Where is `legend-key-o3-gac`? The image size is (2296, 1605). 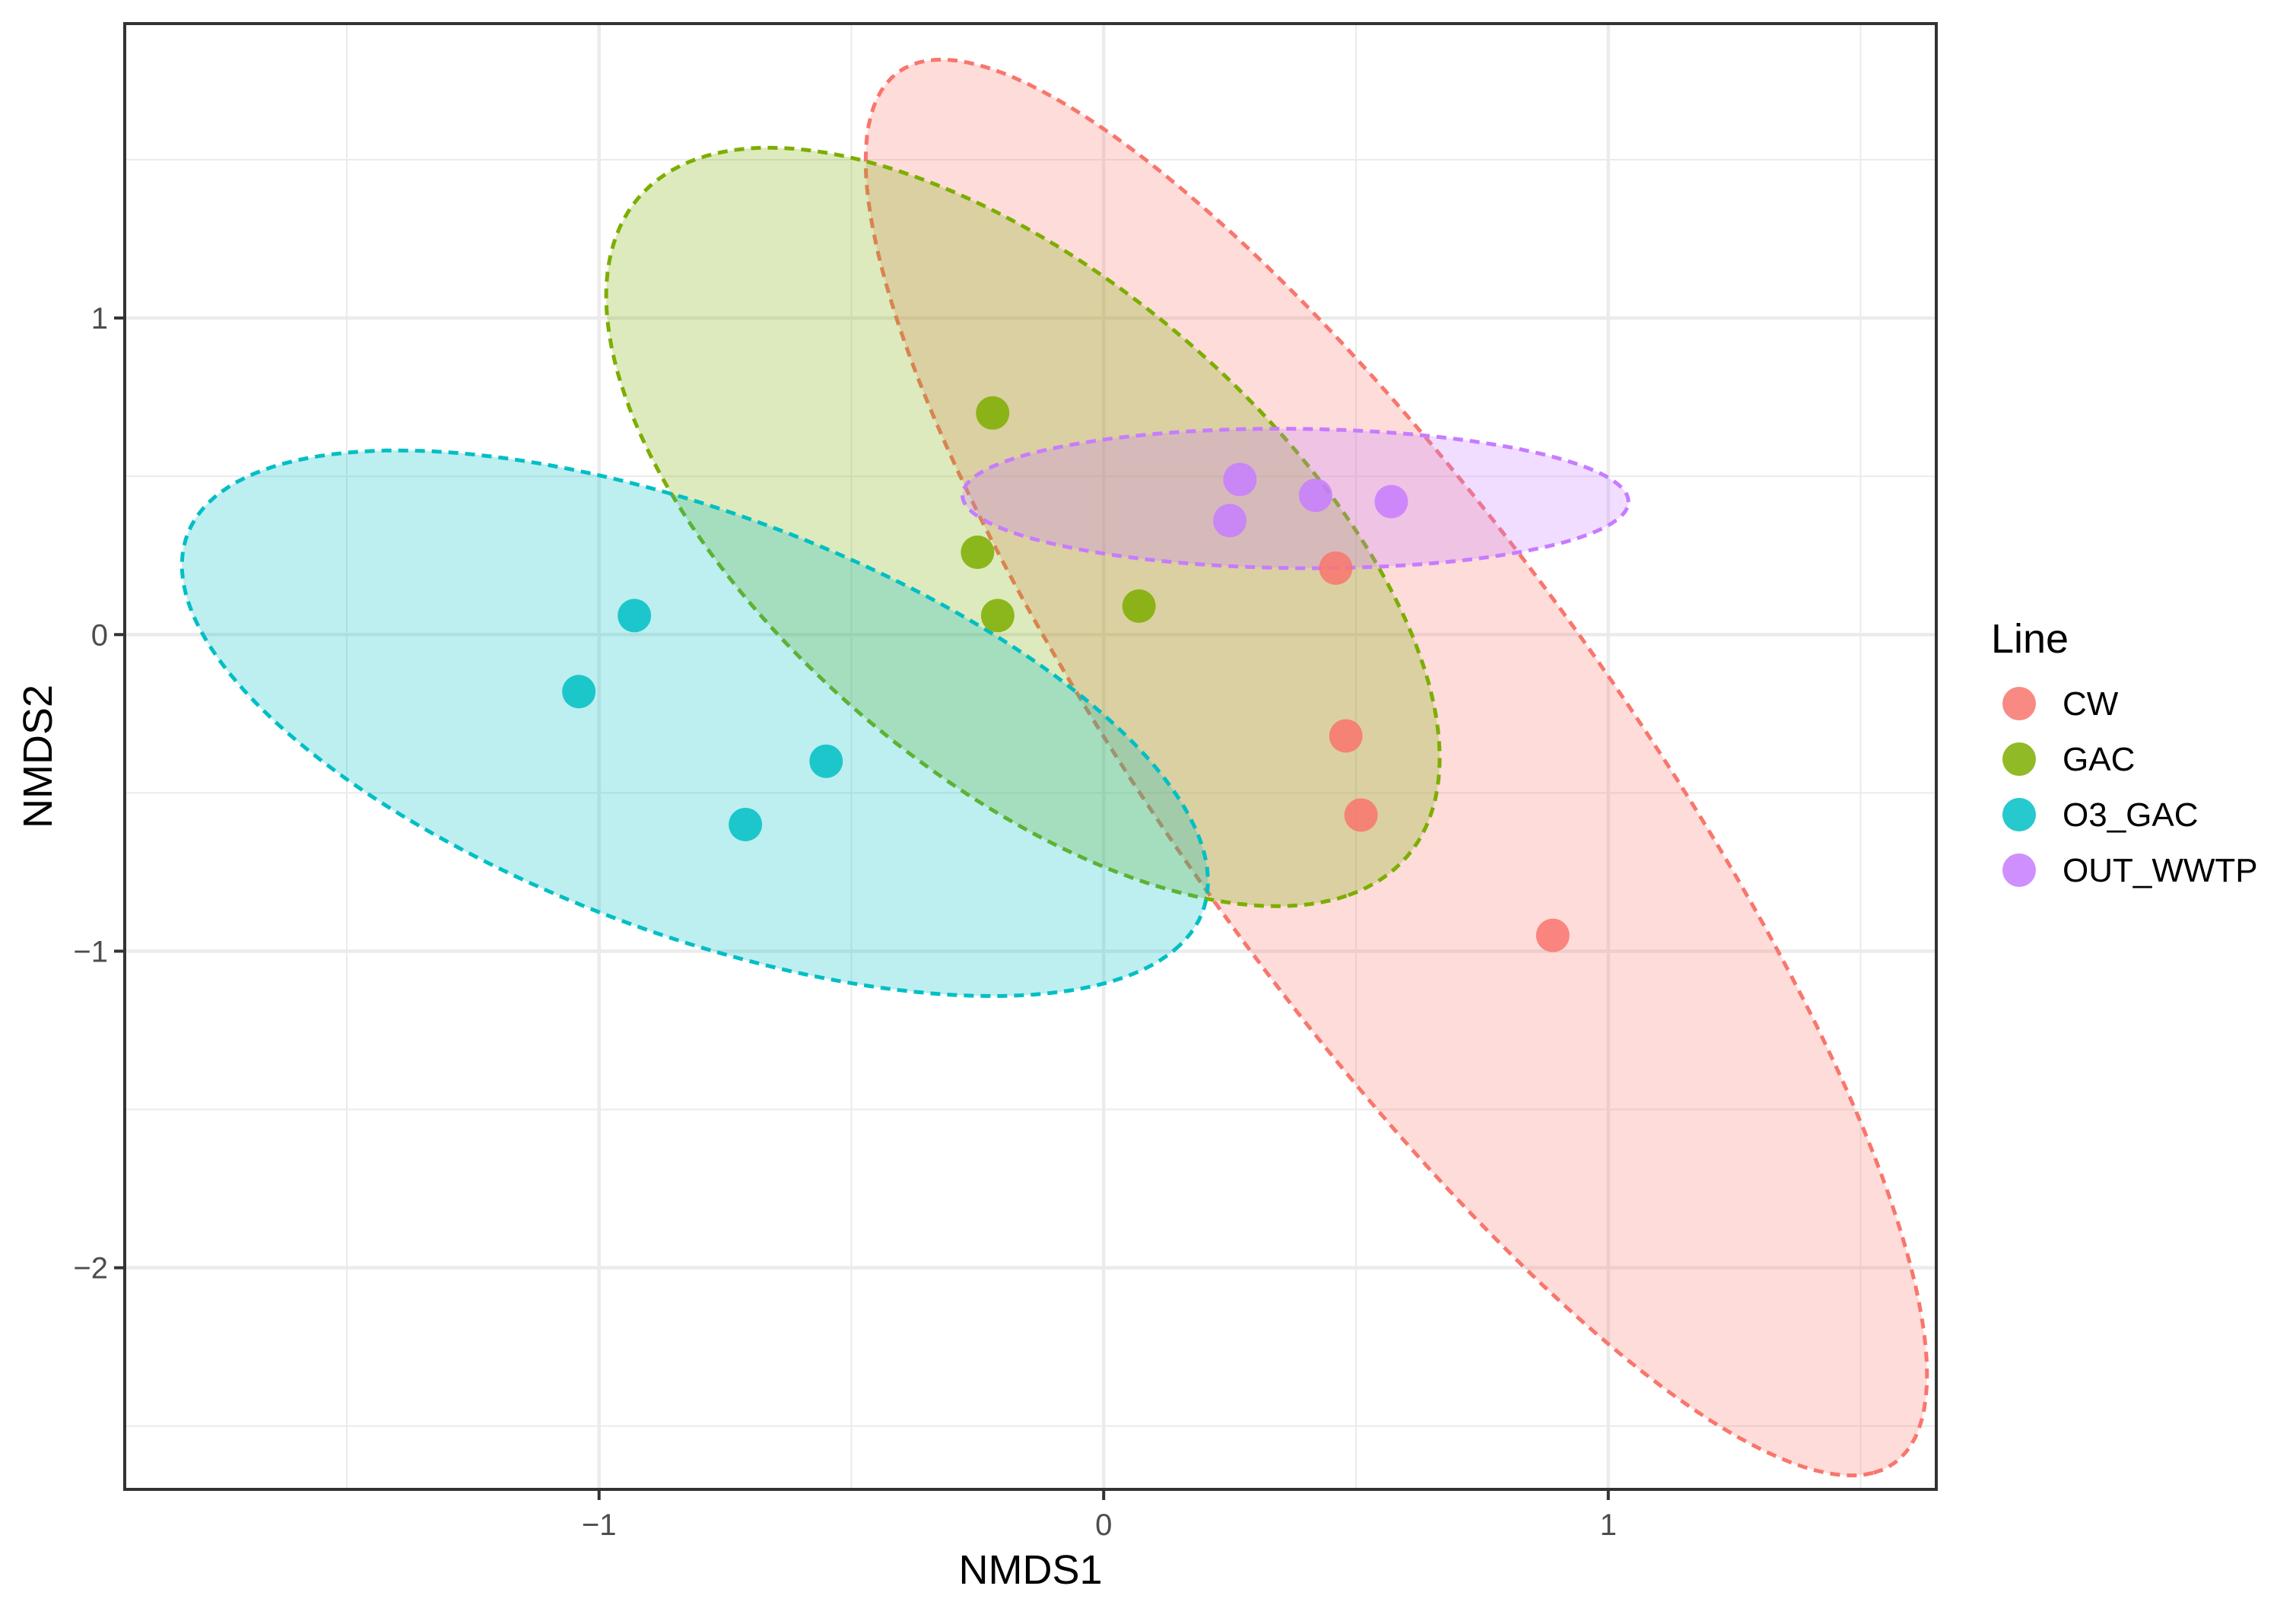 legend-key-o3-gac is located at coordinates (2019, 814).